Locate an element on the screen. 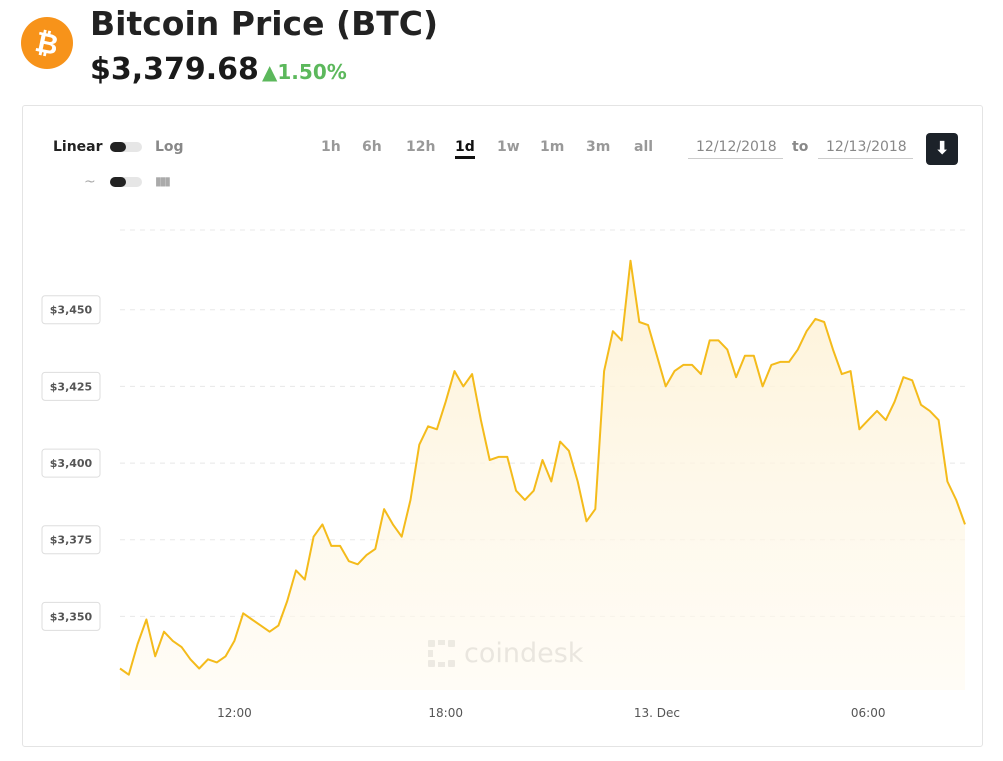 The image size is (1003, 761). btc-logo: ₿ is located at coordinates (47, 43).